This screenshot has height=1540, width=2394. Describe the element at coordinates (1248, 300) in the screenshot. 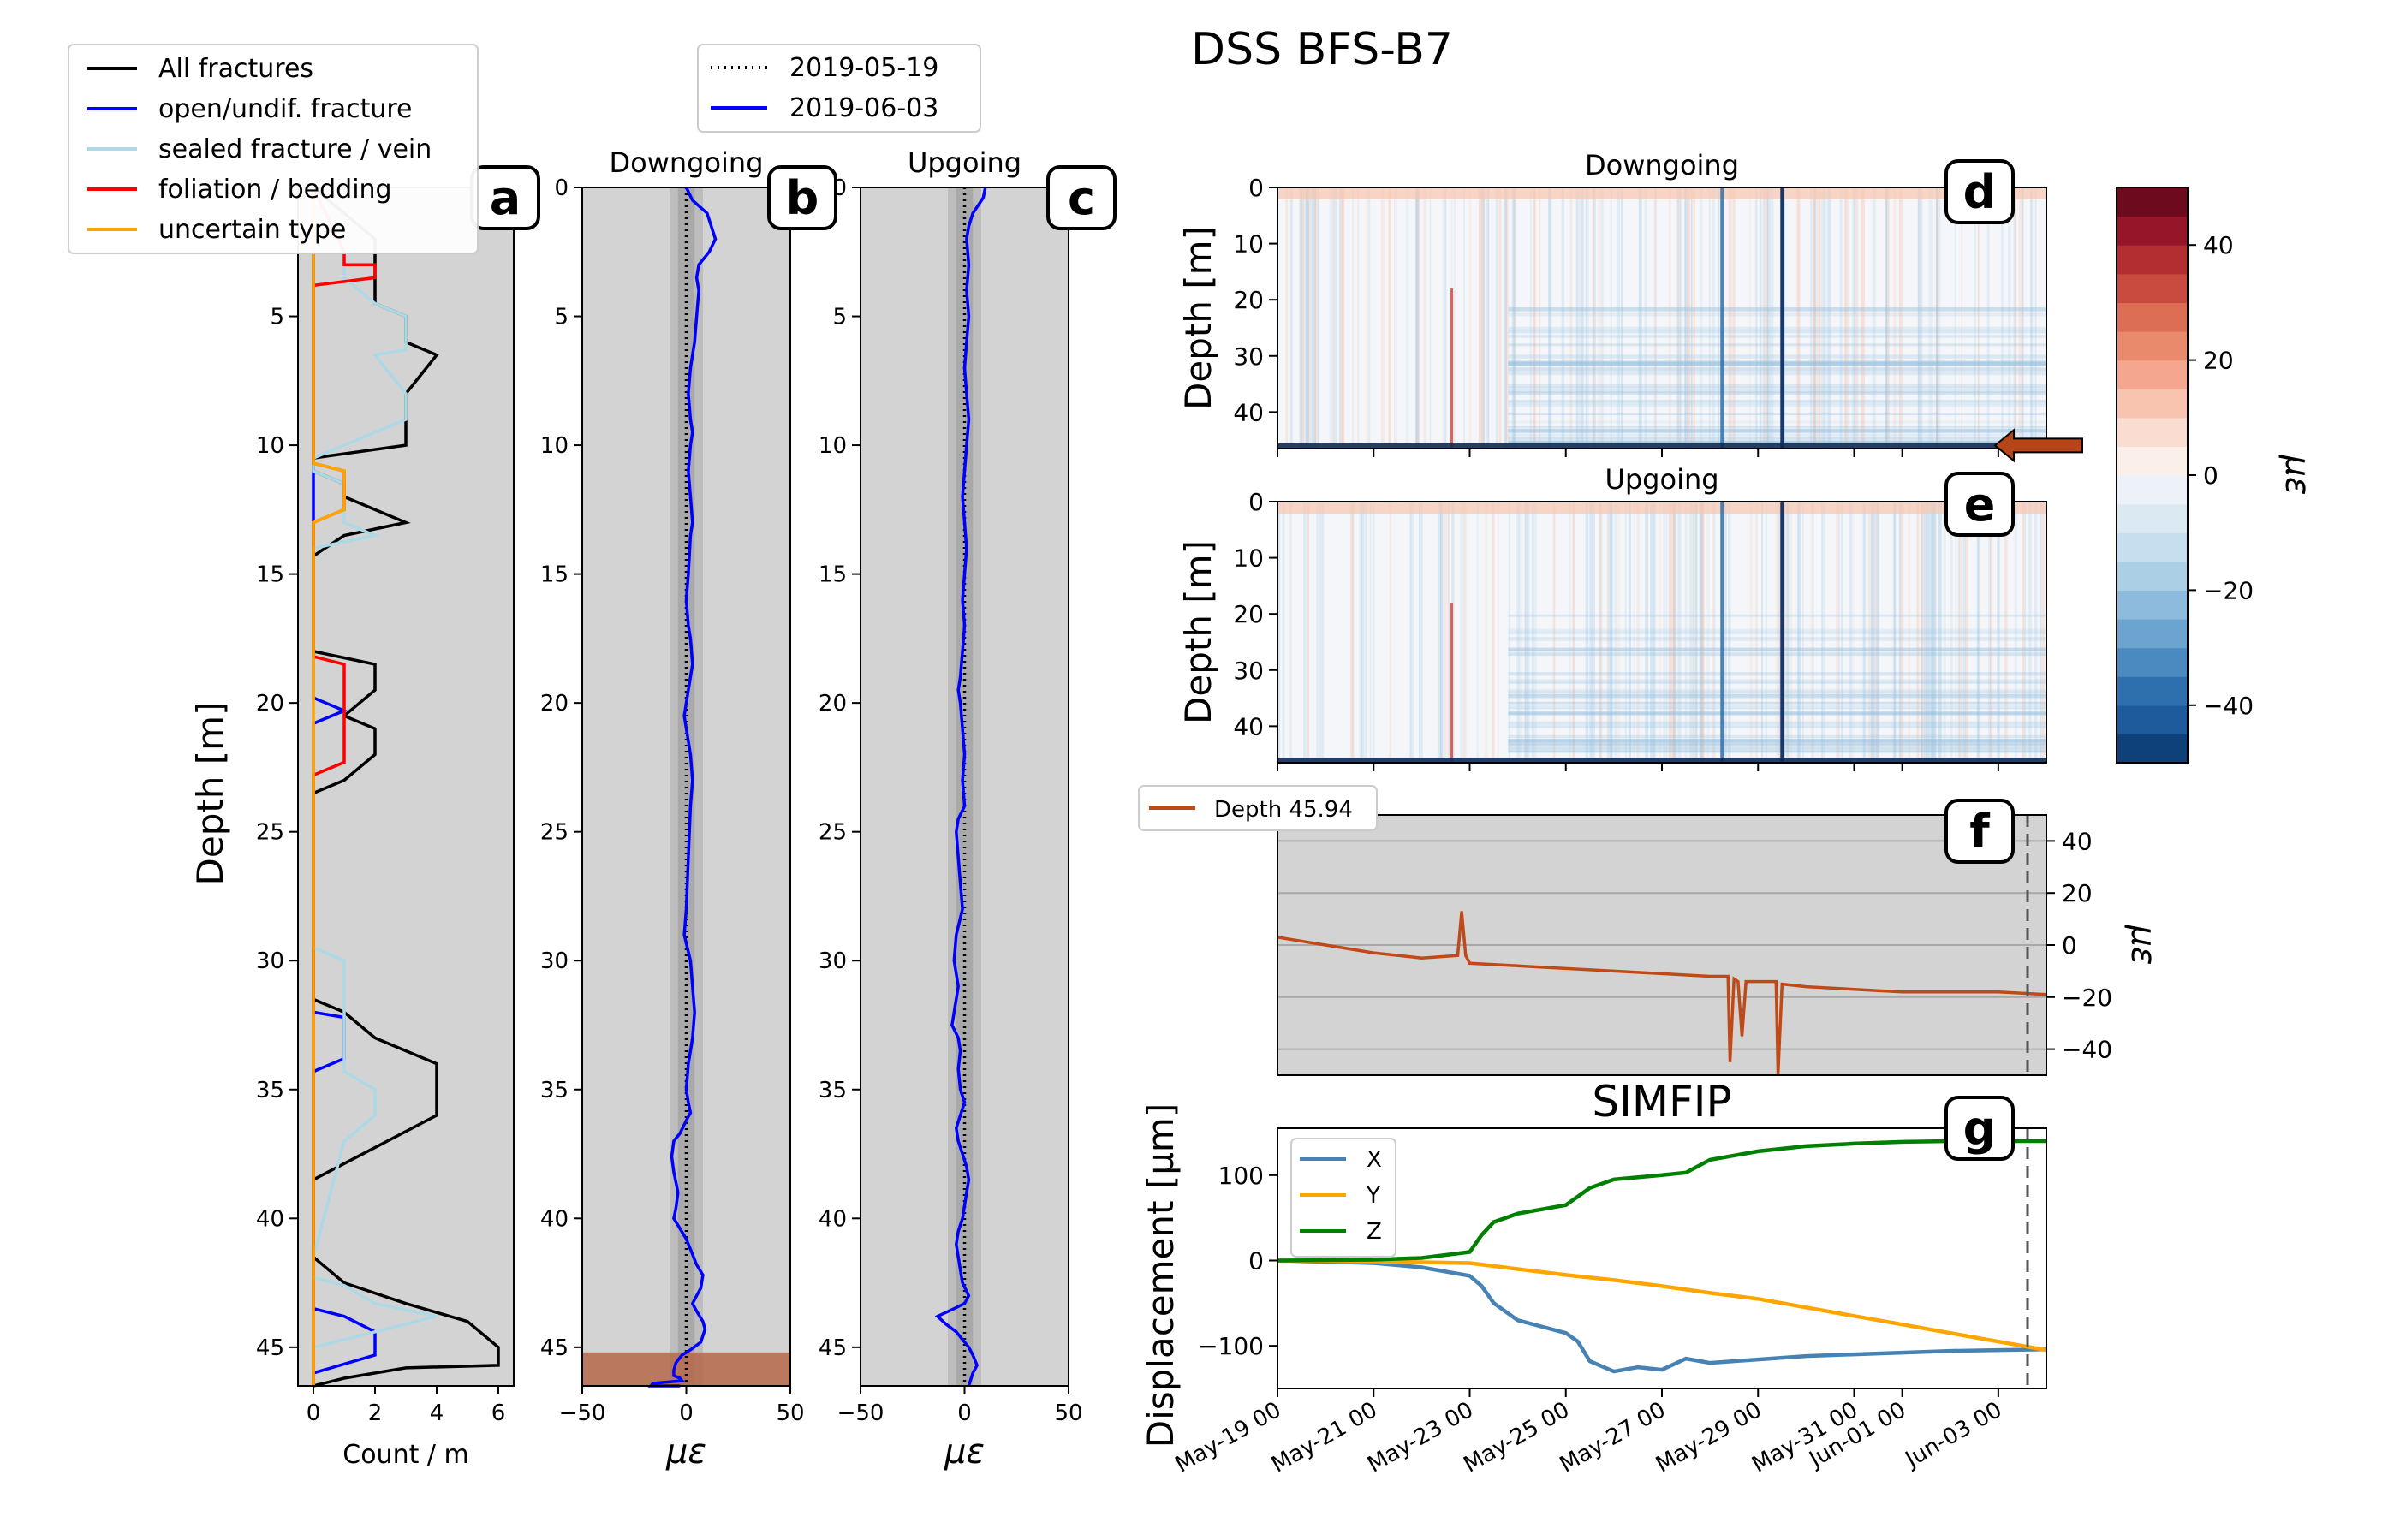

I see `y-tick-label: 20` at that location.